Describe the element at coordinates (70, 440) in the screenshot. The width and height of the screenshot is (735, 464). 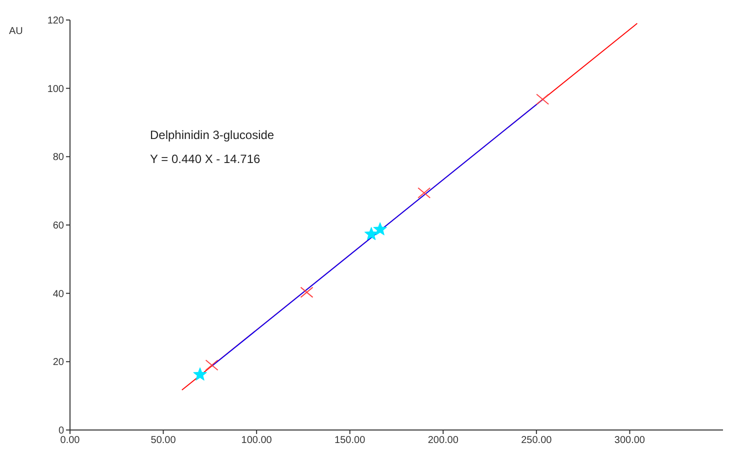
I see `x-tick-label: 0.00` at that location.